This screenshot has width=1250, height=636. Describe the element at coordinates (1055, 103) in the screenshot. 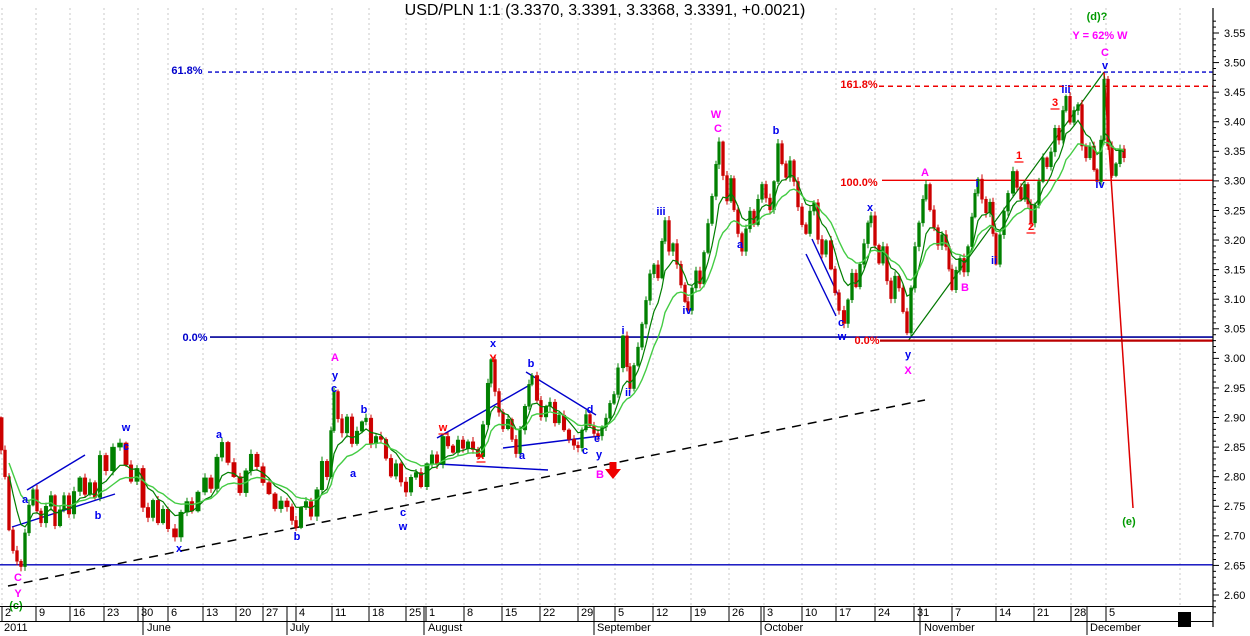

I see `wave-label: 3` at that location.